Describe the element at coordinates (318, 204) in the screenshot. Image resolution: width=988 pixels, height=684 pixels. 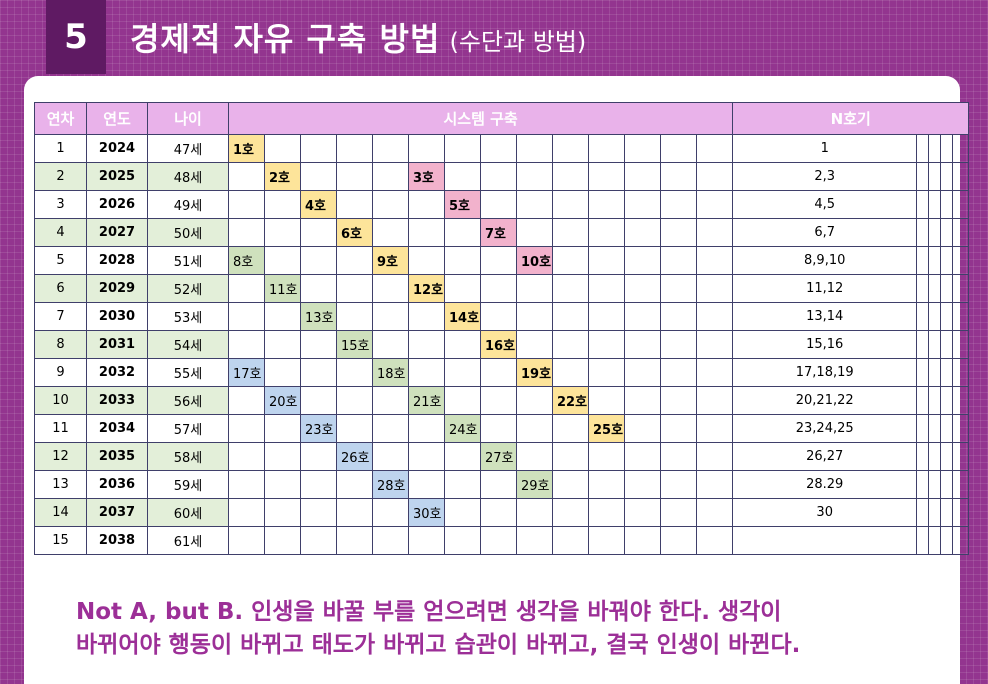
I see `system-unit-cell: 4호` at that location.